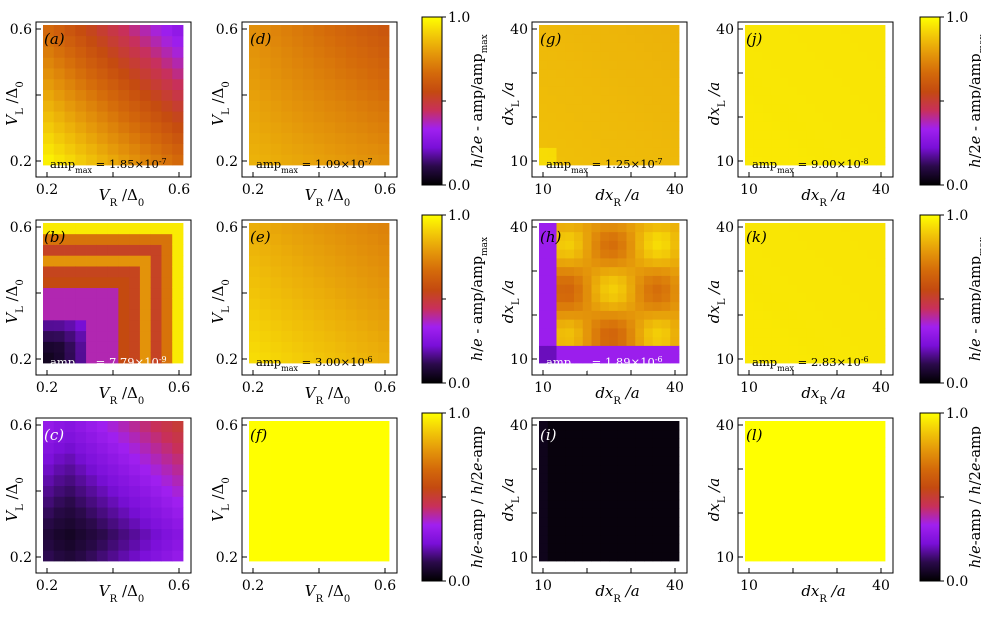  Describe the element at coordinates (543, 190) in the screenshot. I see `x-tick-label: 10` at that location.